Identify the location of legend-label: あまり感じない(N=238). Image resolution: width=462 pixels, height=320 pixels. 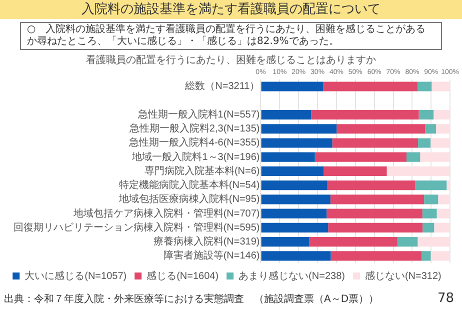
(291, 276).